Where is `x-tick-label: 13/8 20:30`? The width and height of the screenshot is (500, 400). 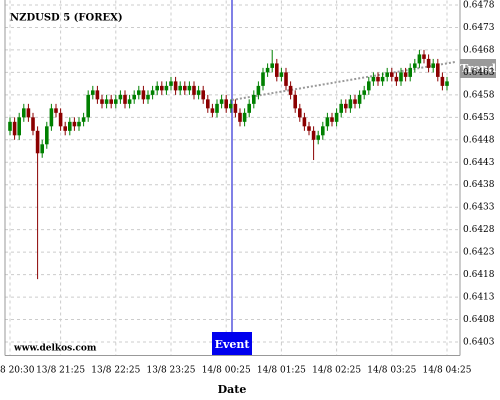
x-tick-label: 13/8 20:30 is located at coordinates (17, 371).